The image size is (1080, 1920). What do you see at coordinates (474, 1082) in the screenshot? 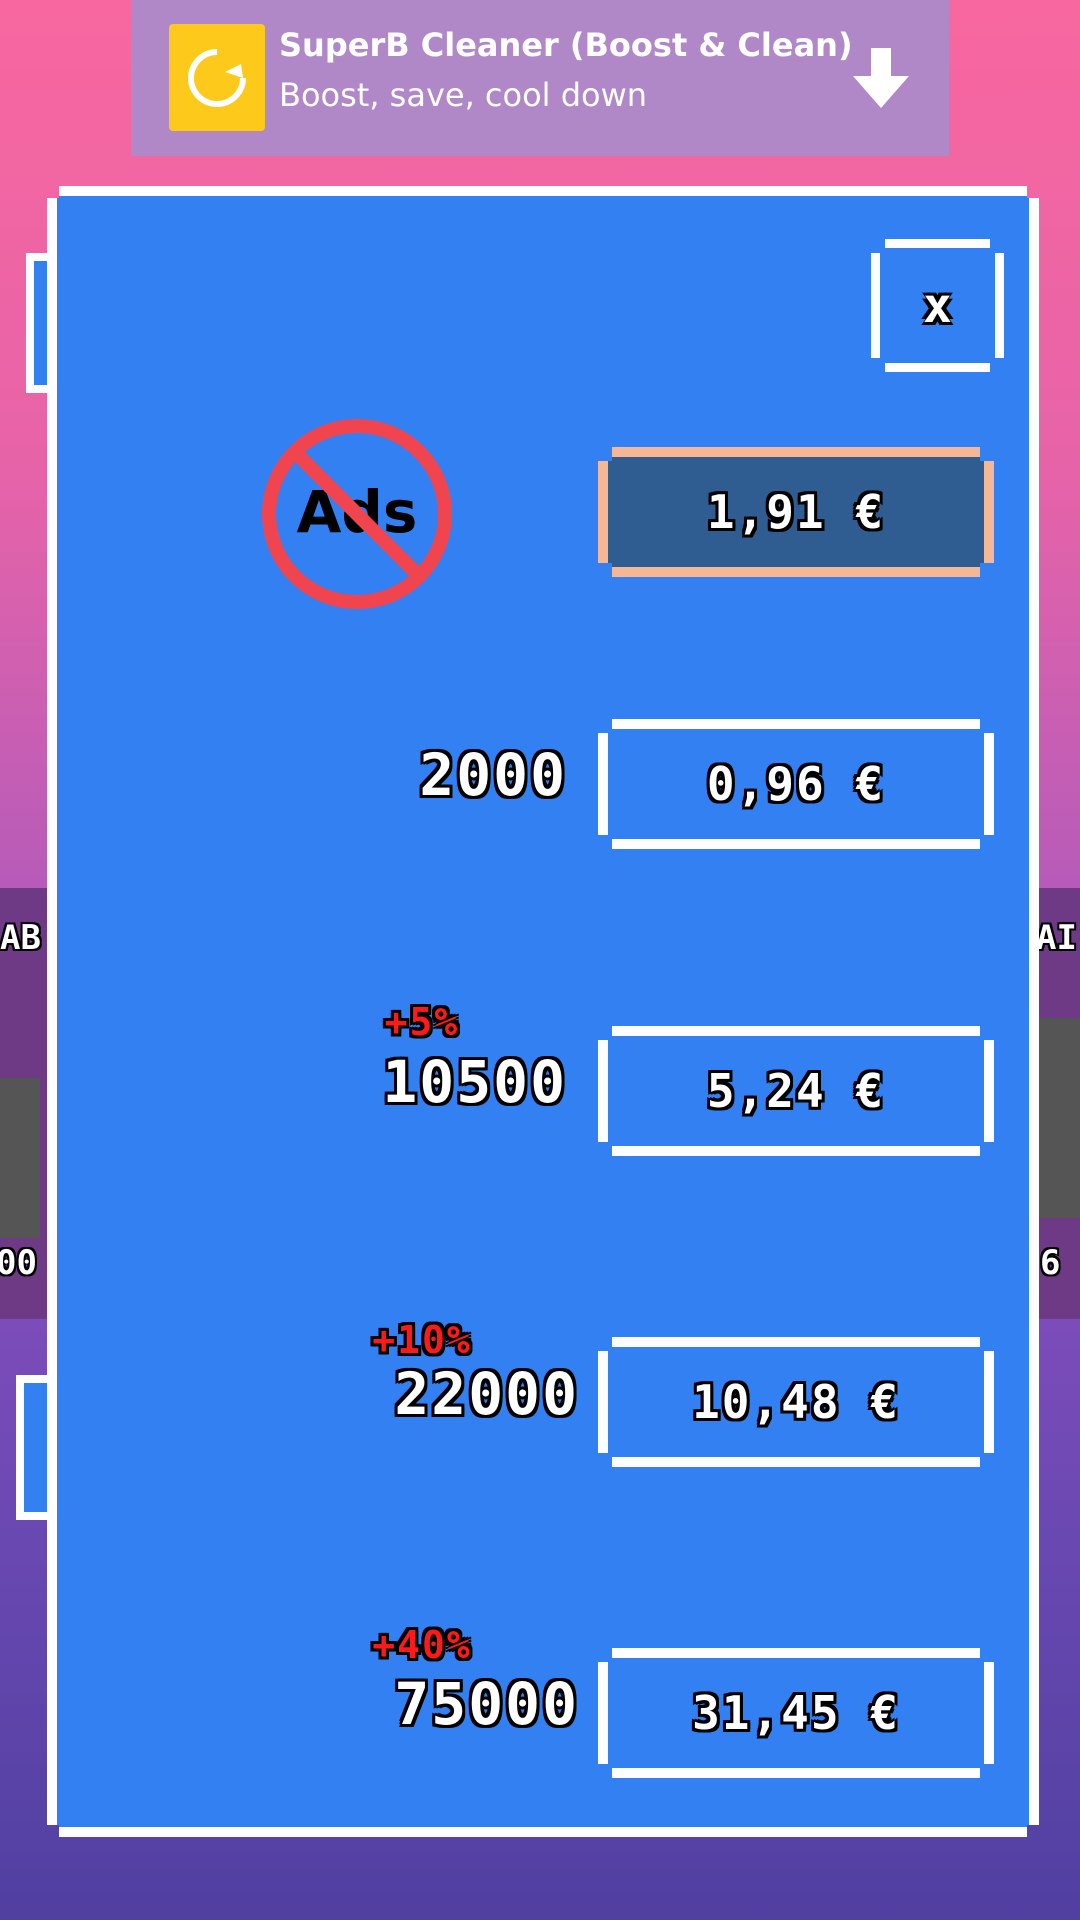
I see `pack-amount: 10500` at bounding box center [474, 1082].